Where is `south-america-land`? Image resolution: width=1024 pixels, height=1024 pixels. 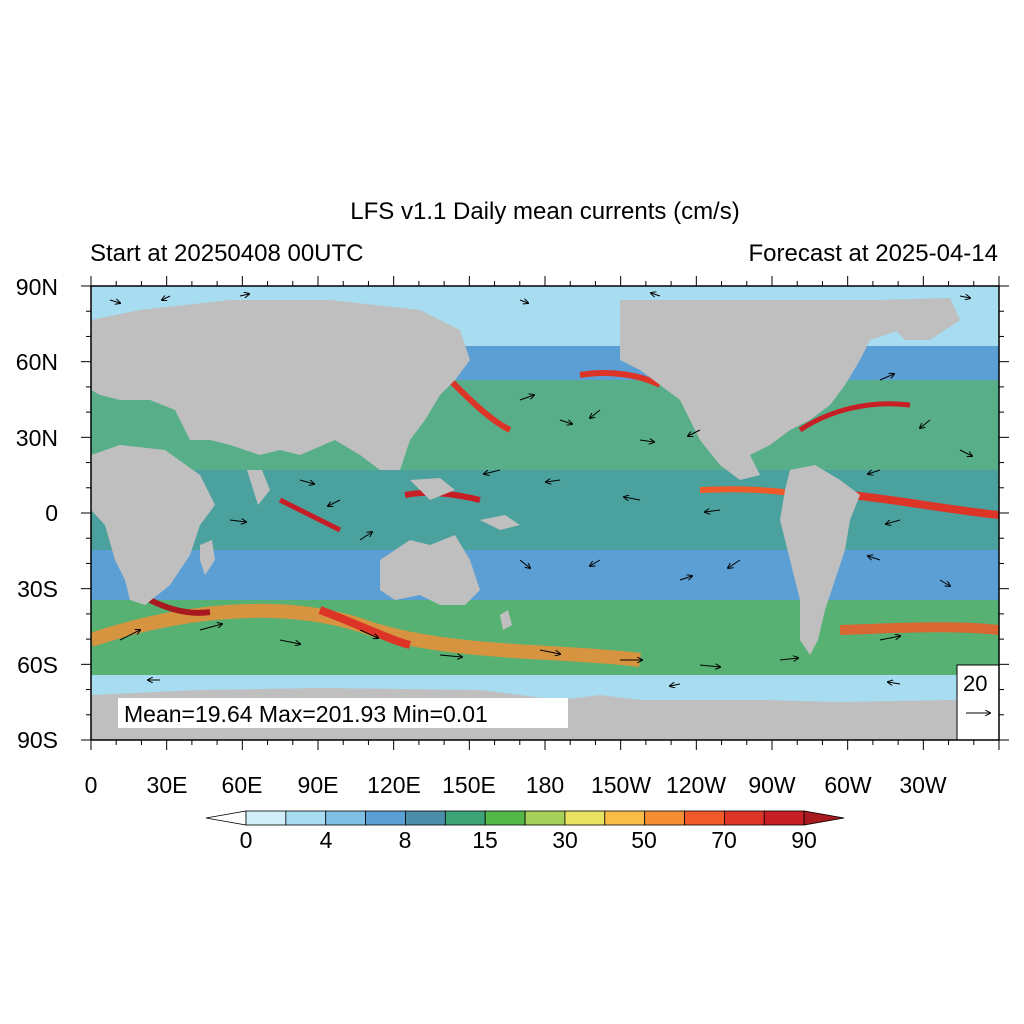 south-america-land is located at coordinates (820, 560).